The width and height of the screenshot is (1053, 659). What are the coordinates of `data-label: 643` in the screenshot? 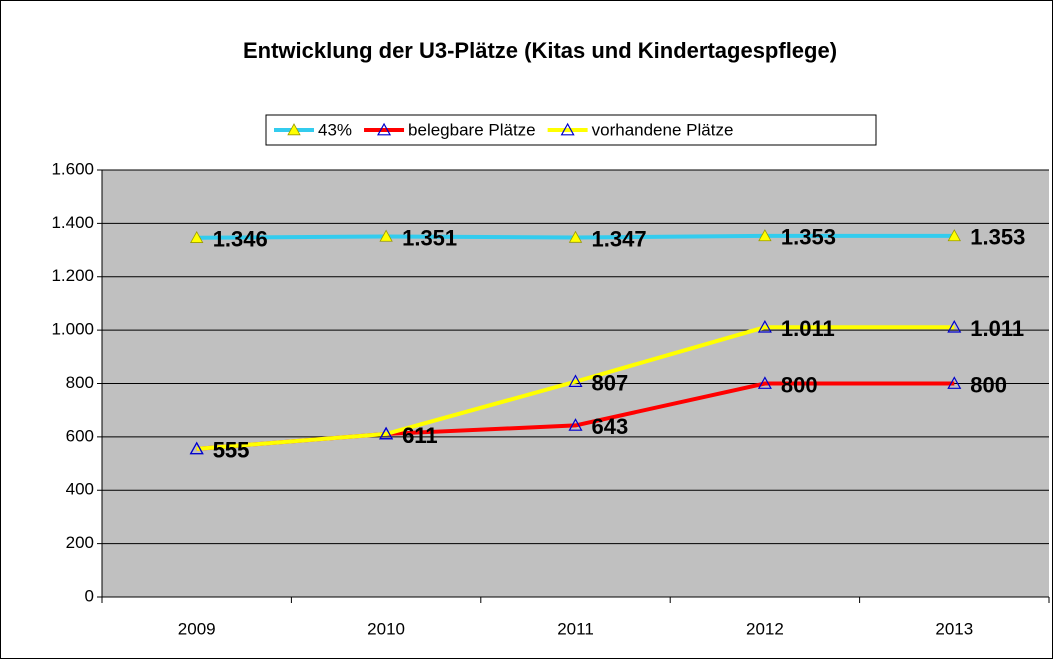 It's located at (610, 426).